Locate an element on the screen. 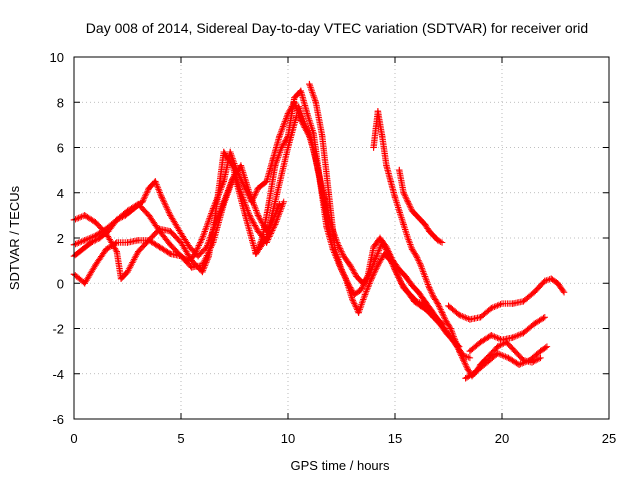  y-tick-label: -2 is located at coordinates (58, 329).